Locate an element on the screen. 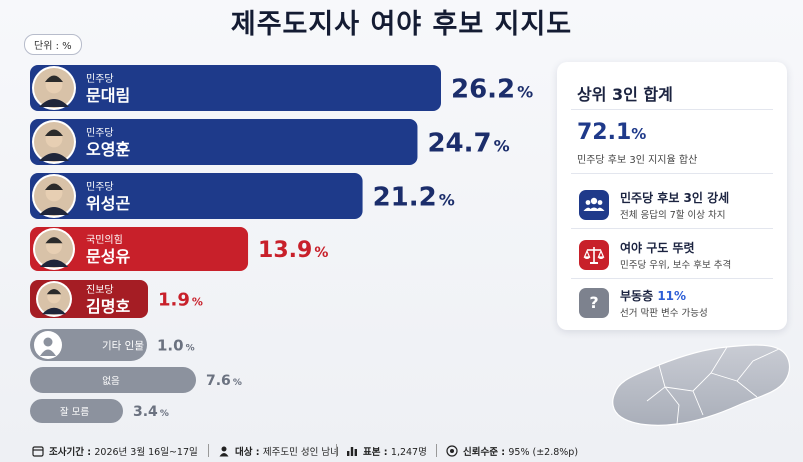 The height and width of the screenshot is (462, 803). group-icon is located at coordinates (594, 205).